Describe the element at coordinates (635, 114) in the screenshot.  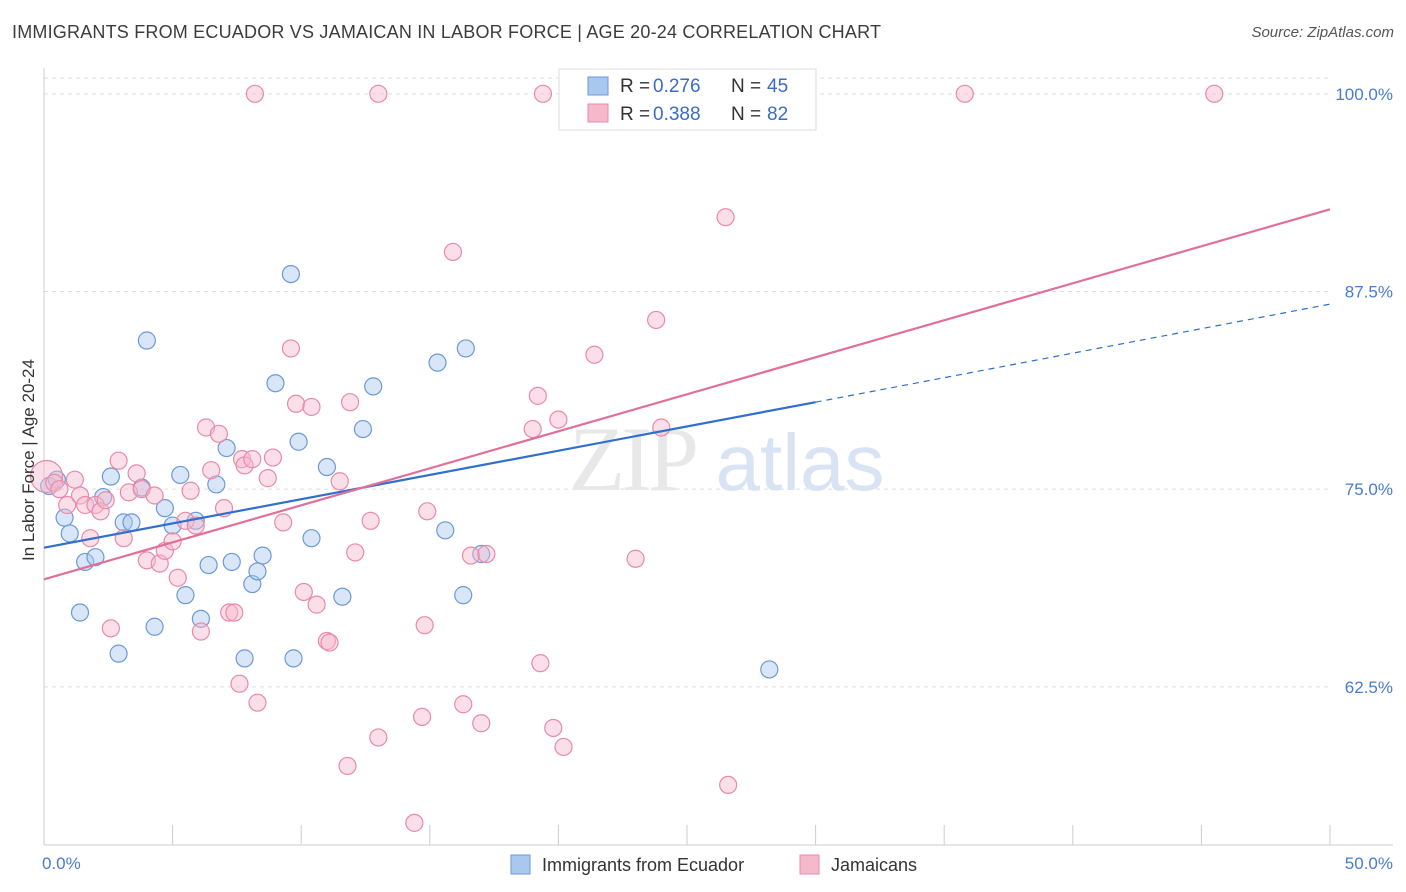
I see `legend-r-label: R =` at that location.